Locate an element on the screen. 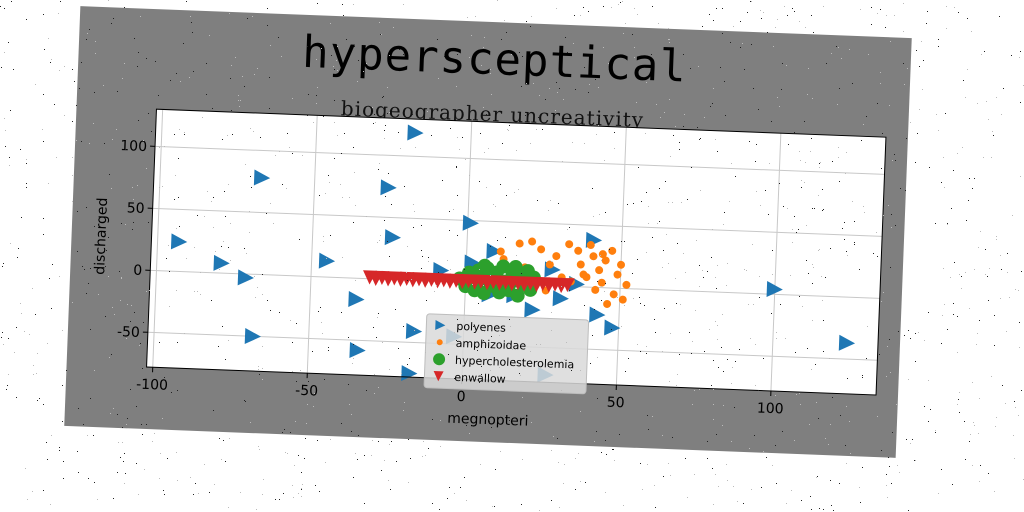 The image size is (1024, 512). x-tick-label: 100 is located at coordinates (770, 408).